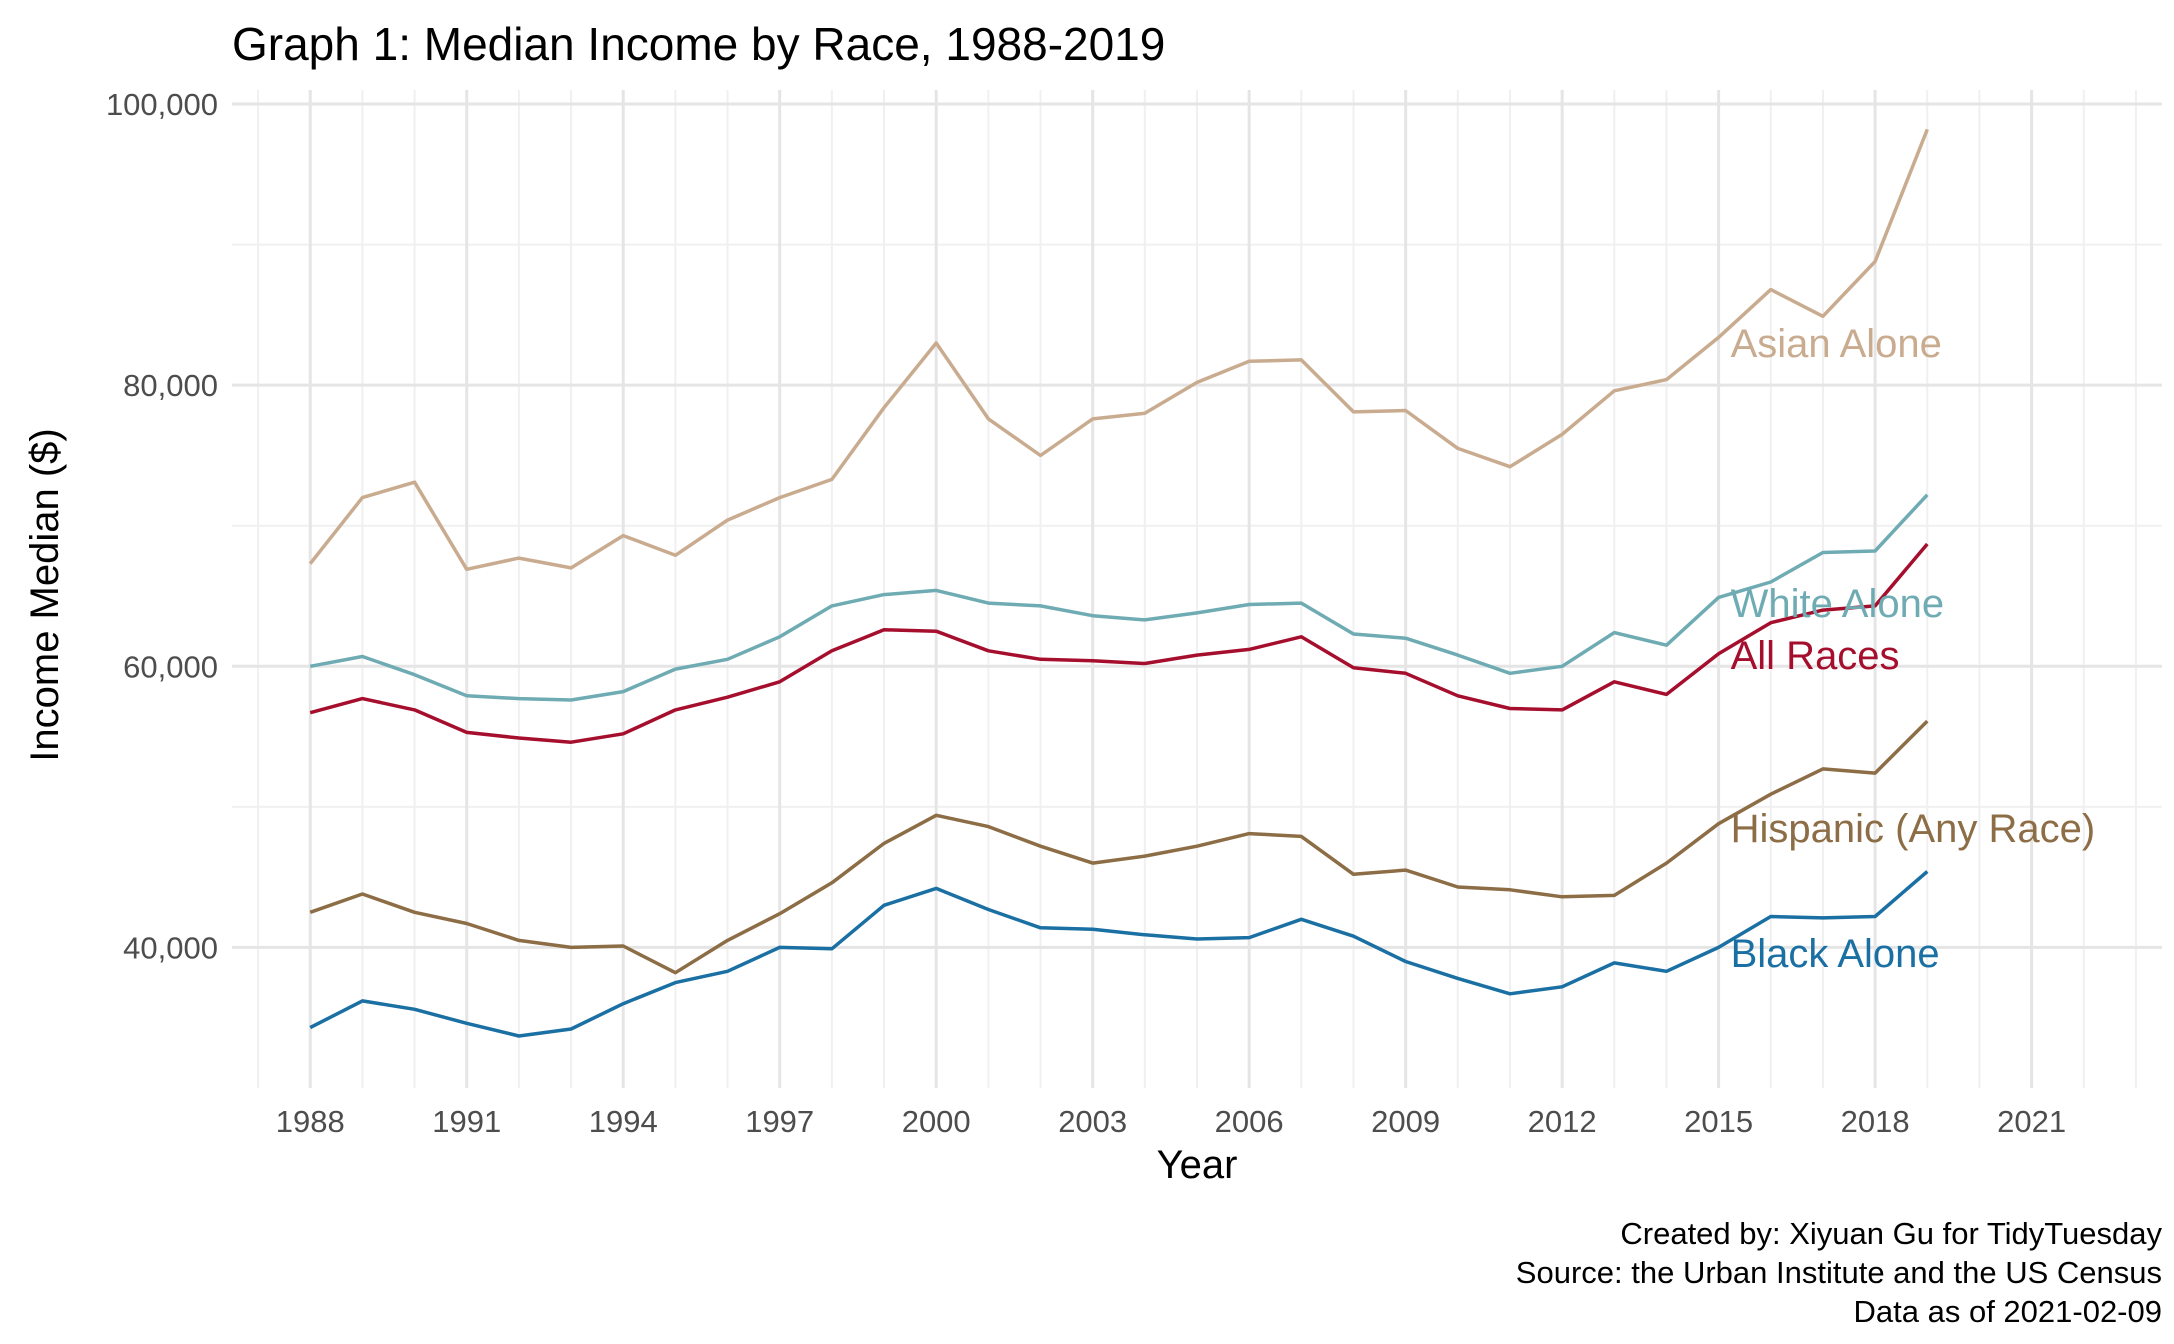 This screenshot has width=2174, height=1344. I want to click on series-label-0: Asian Alone, so click(1836, 344).